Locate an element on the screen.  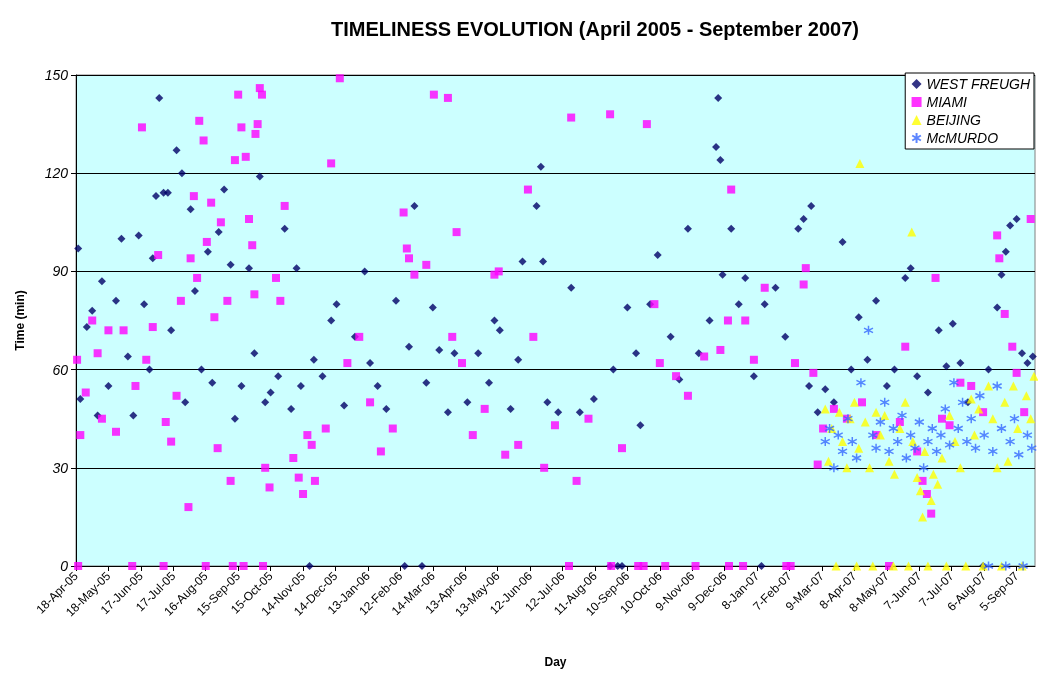
x-axis-title: Day is located at coordinates (555, 662).